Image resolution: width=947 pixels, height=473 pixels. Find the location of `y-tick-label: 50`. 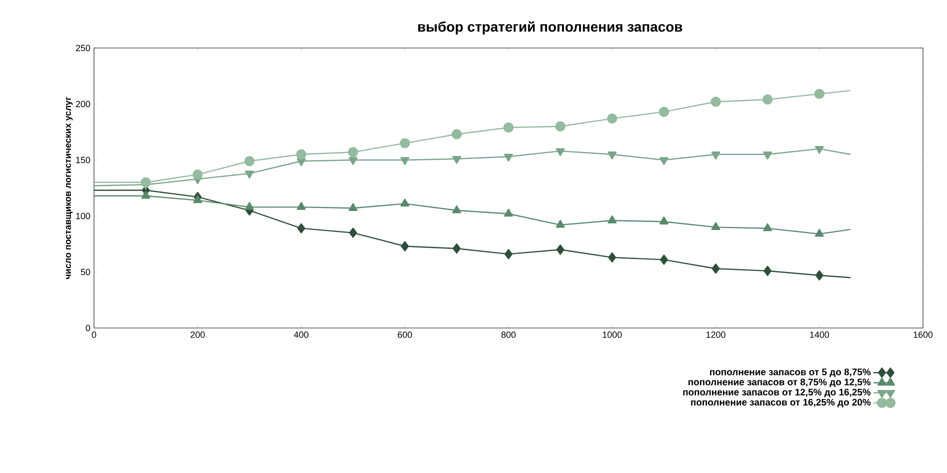

y-tick-label: 50 is located at coordinates (85, 272).